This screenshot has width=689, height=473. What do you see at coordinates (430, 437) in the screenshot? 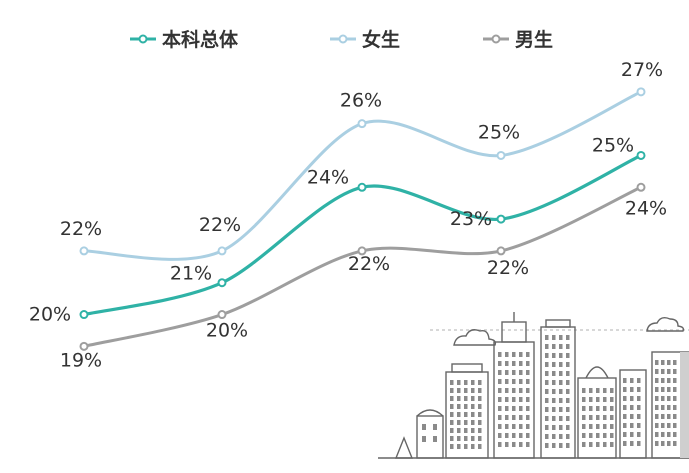
I see `building-small-left` at bounding box center [430, 437].